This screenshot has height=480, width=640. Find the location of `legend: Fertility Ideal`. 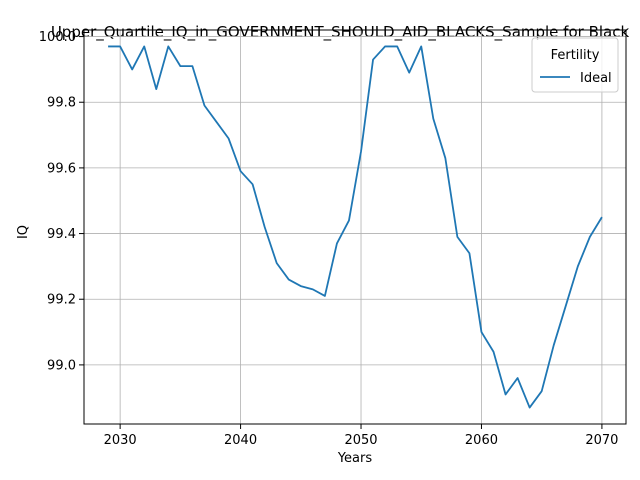

legend: Fertility Ideal is located at coordinates (575, 65).